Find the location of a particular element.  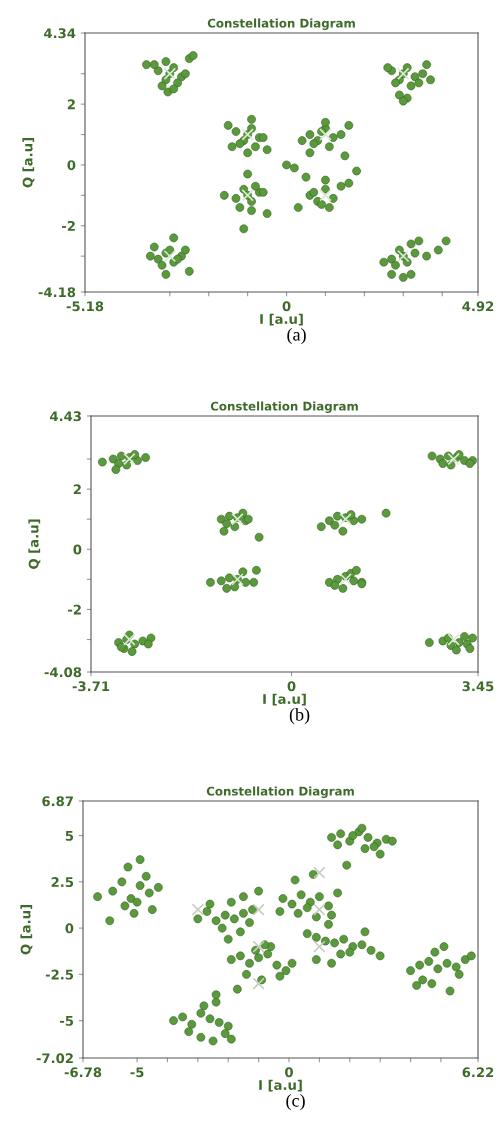

y-tick-label: 2.5 is located at coordinates (62, 882).